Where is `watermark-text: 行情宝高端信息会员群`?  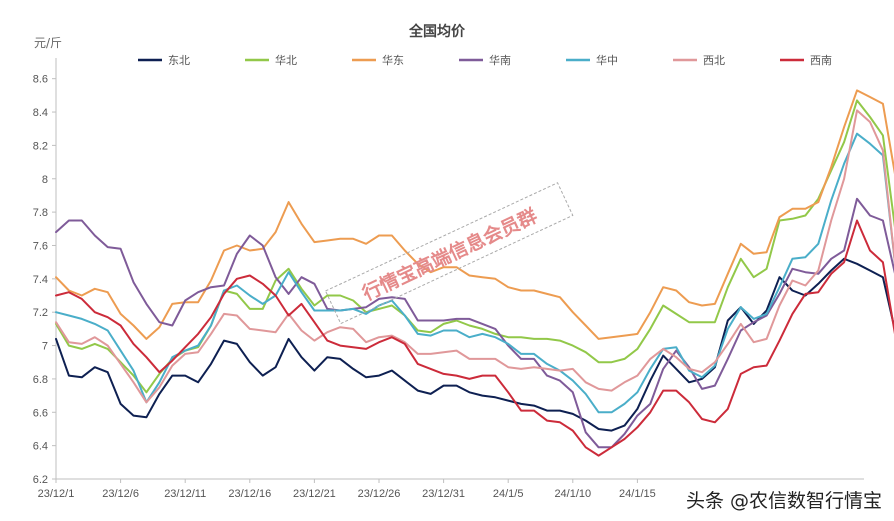
watermark-text: 行情宝高端信息会员群 is located at coordinates (449, 255).